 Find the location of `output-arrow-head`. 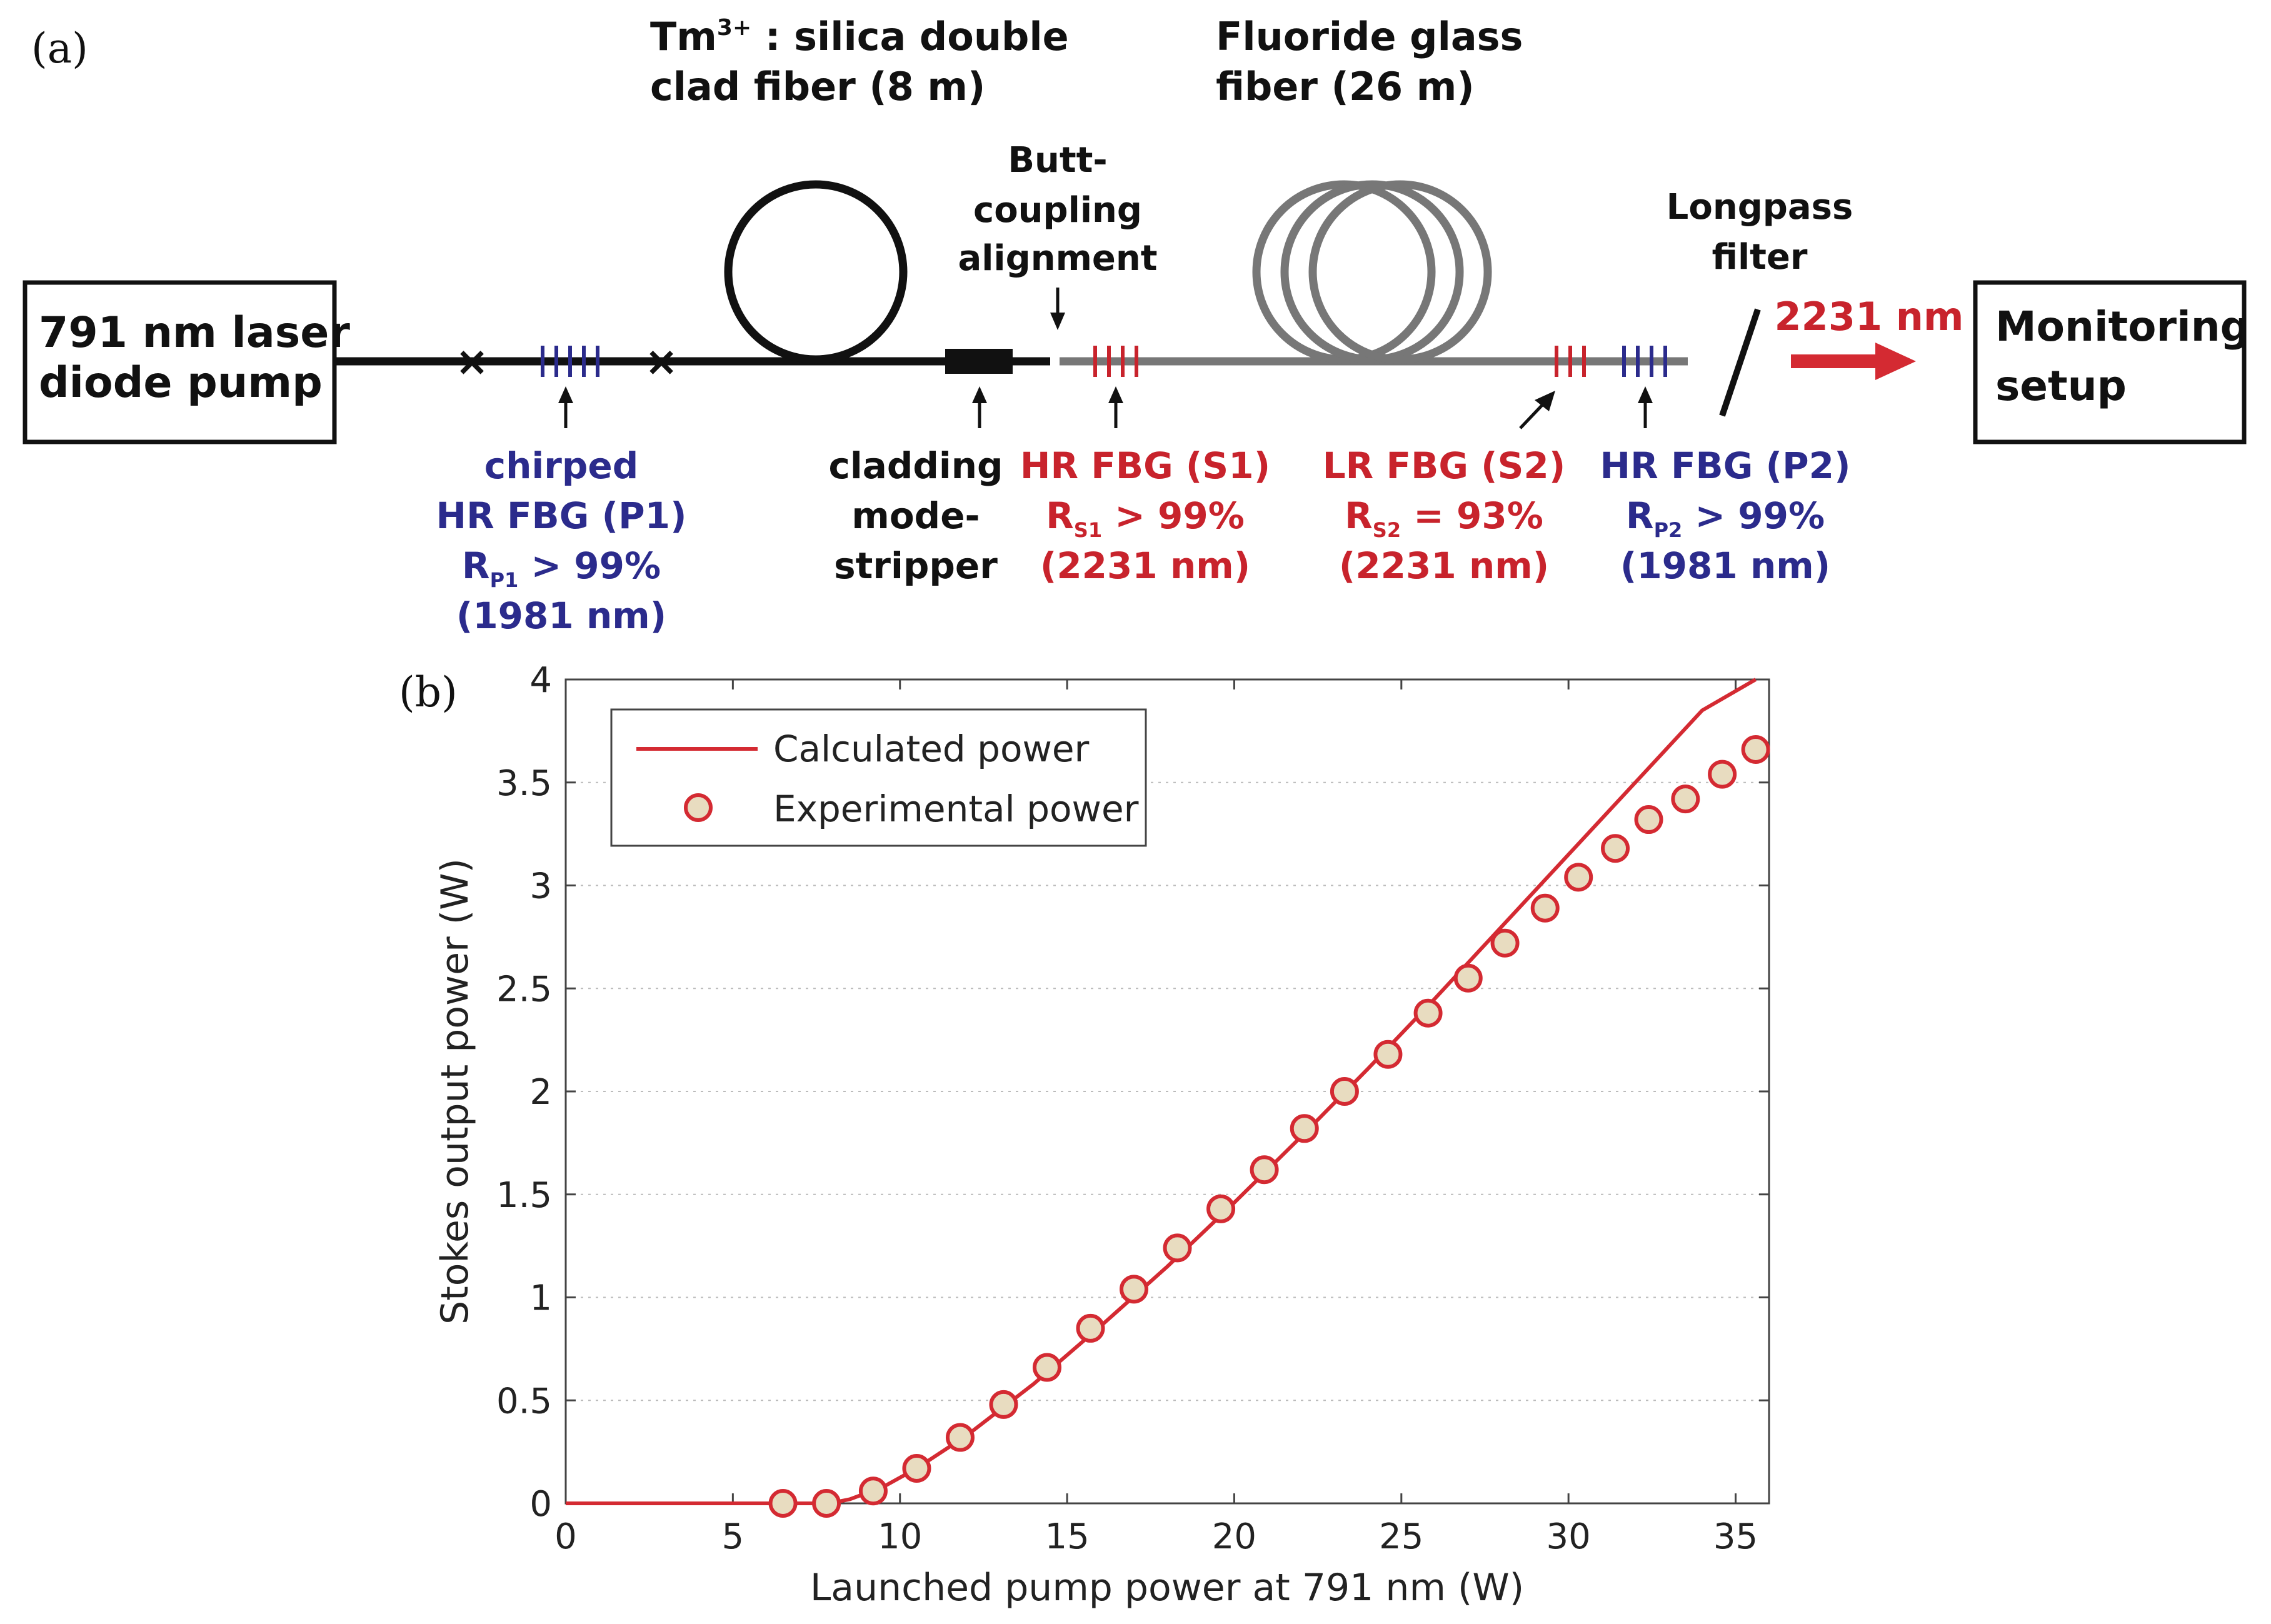

output-arrow-head is located at coordinates (1896, 361).